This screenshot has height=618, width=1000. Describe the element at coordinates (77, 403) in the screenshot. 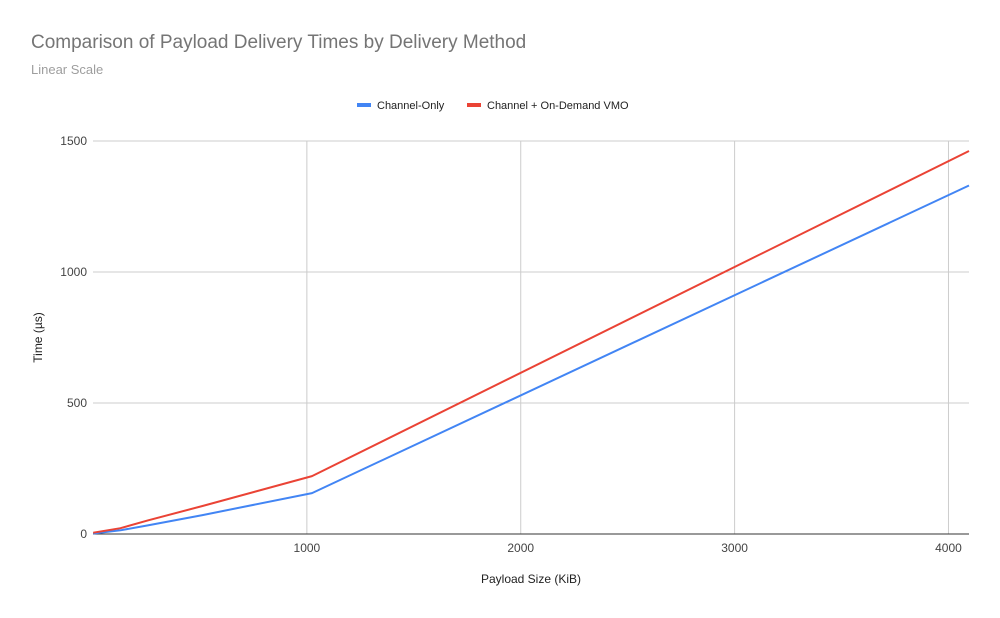

I see `y-tick-label: 500` at that location.